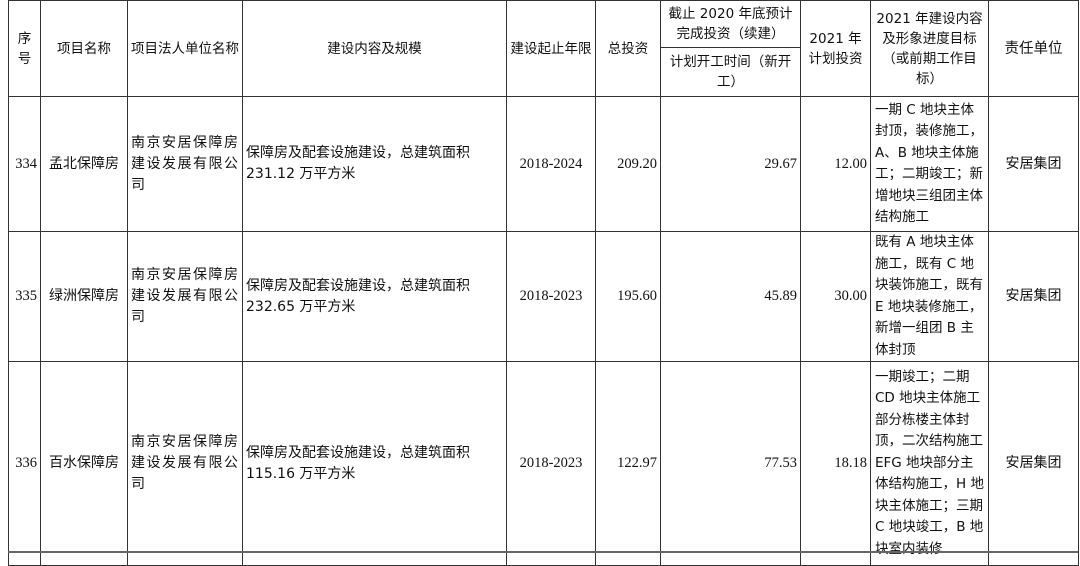 The height and width of the screenshot is (566, 1080). What do you see at coordinates (628, 463) in the screenshot?
I see `cell-total: 122.97` at bounding box center [628, 463].